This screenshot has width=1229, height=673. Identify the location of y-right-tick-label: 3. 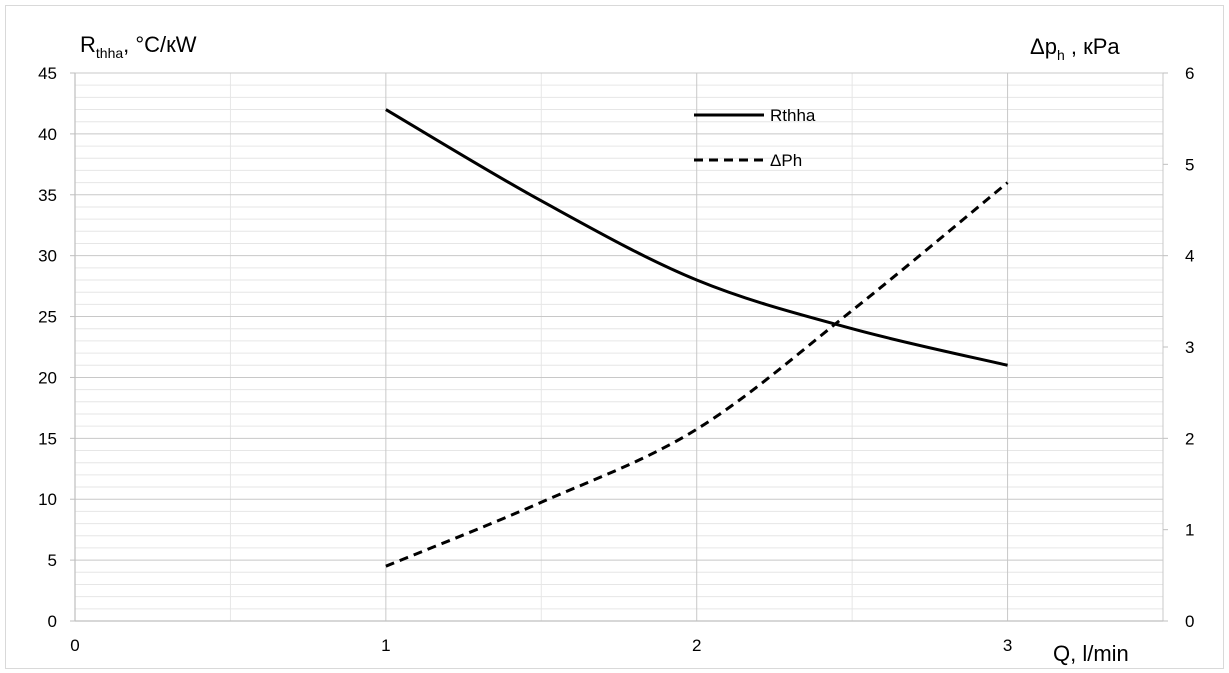
(1189, 347).